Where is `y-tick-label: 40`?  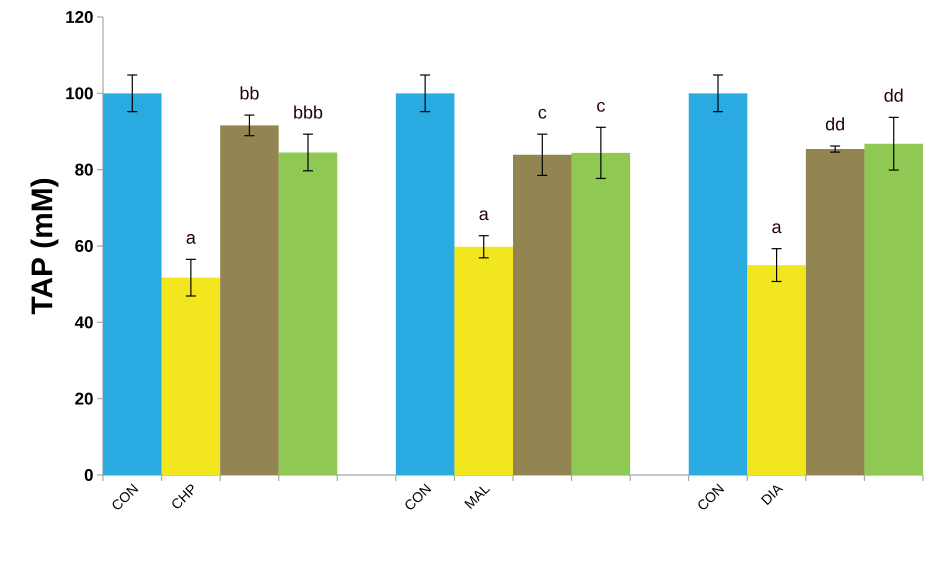 y-tick-label: 40 is located at coordinates (83, 322).